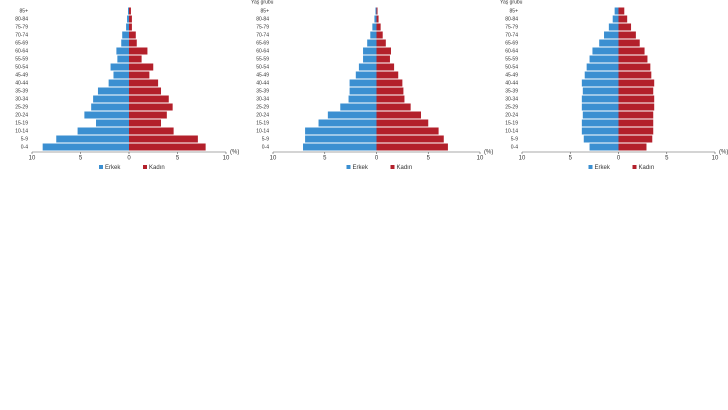 This screenshot has height=410, width=728. Describe the element at coordinates (511, 43) in the screenshot. I see `age-label: 65-69` at that location.